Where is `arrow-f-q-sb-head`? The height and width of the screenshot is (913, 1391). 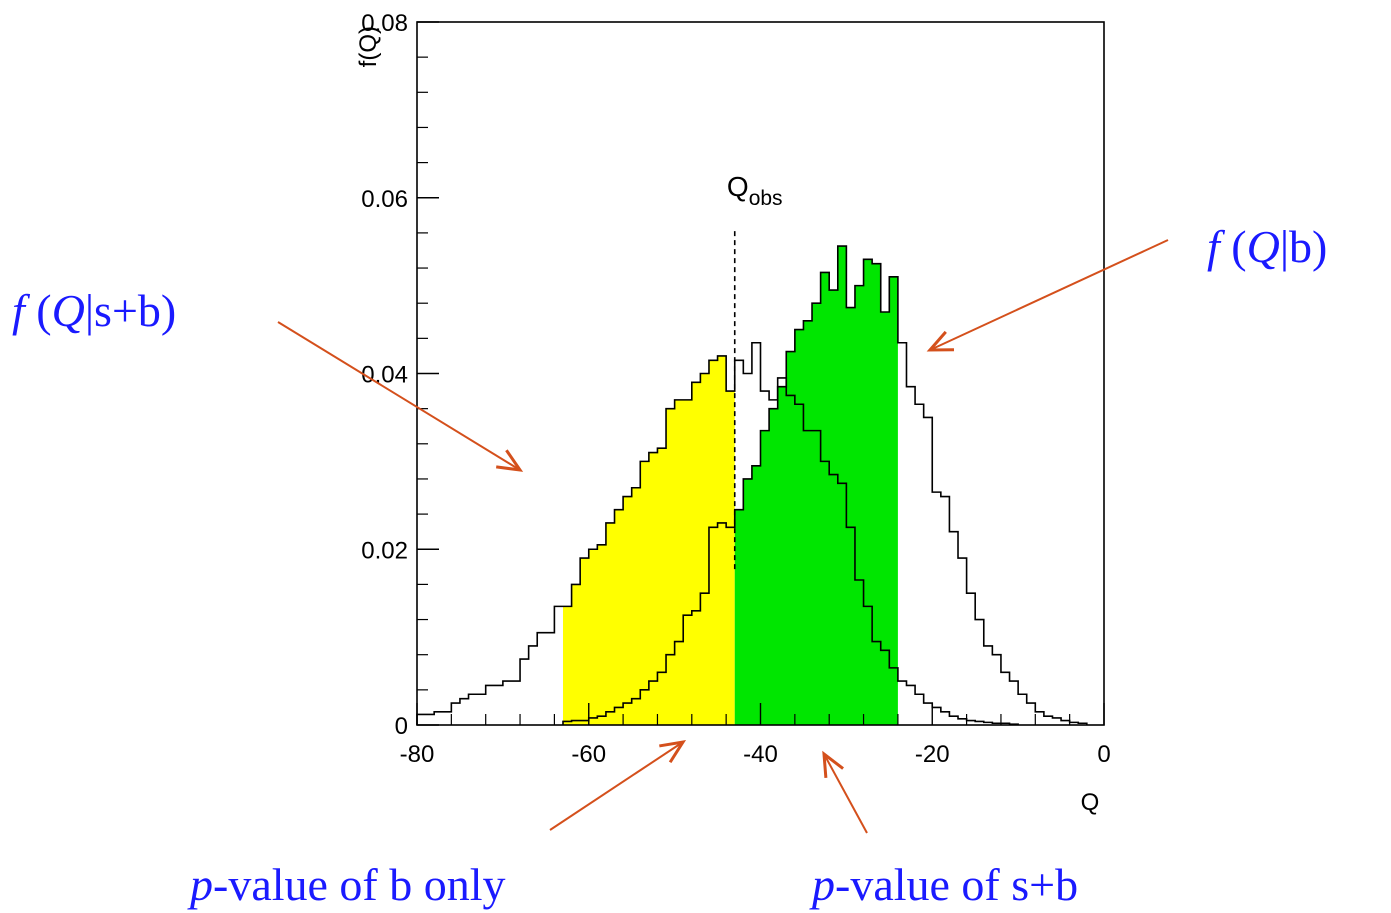
arrow-f-q-sb-head is located at coordinates (510, 460).